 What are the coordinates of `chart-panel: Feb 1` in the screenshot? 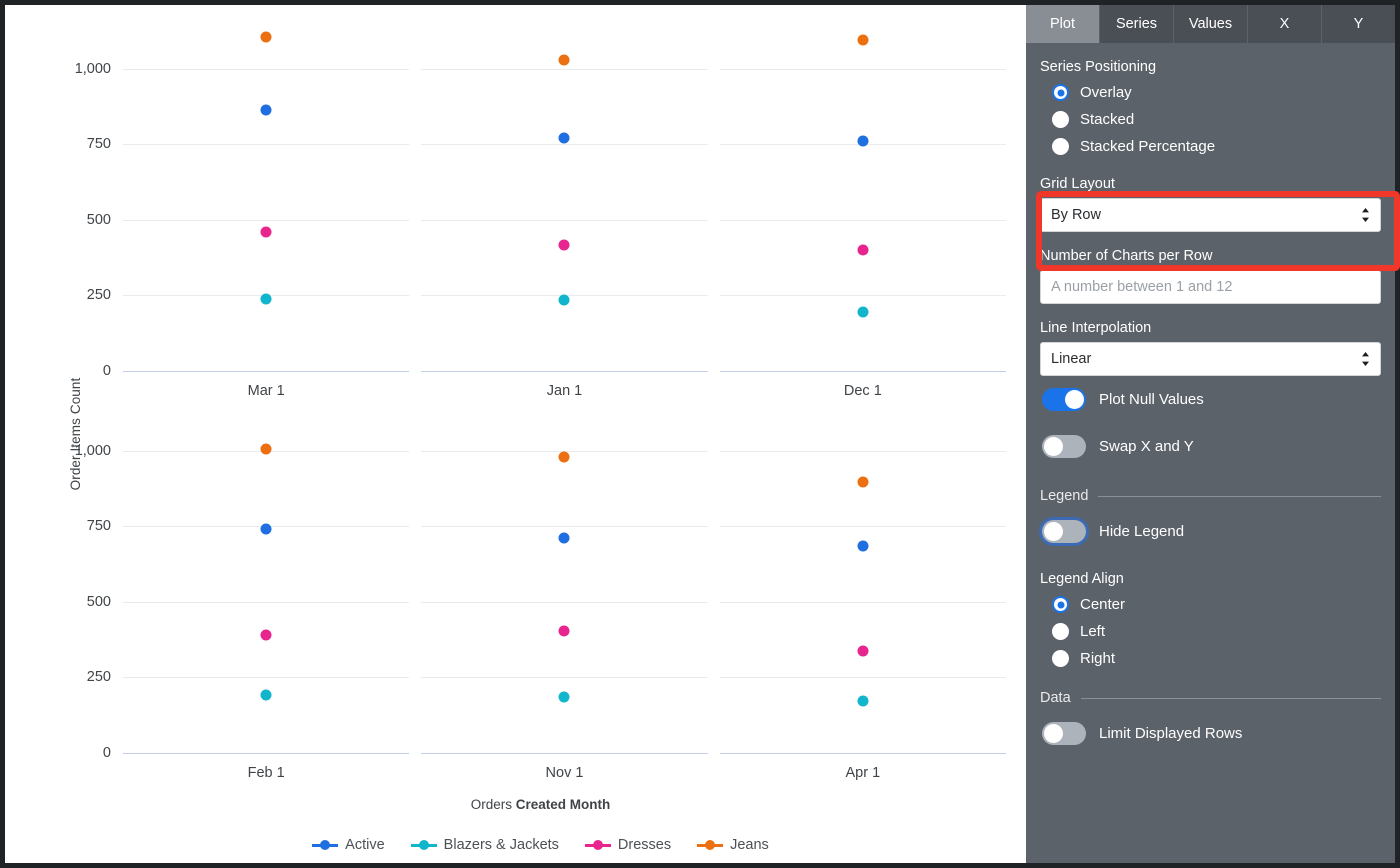 It's located at (266, 588).